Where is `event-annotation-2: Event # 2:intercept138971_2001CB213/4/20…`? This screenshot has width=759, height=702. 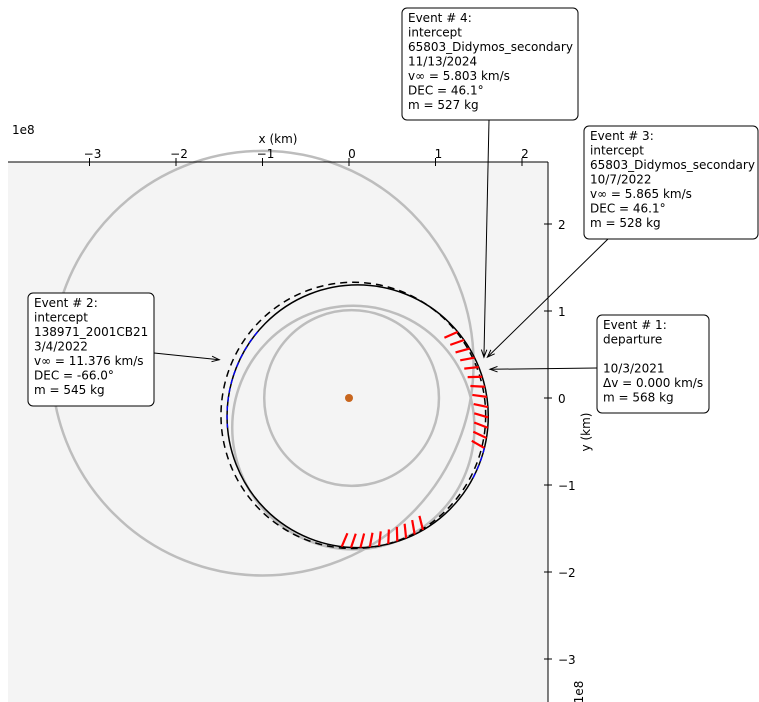
event-annotation-2: Event # 2:intercept138971_2001CB213/4/20… is located at coordinates (124, 349).